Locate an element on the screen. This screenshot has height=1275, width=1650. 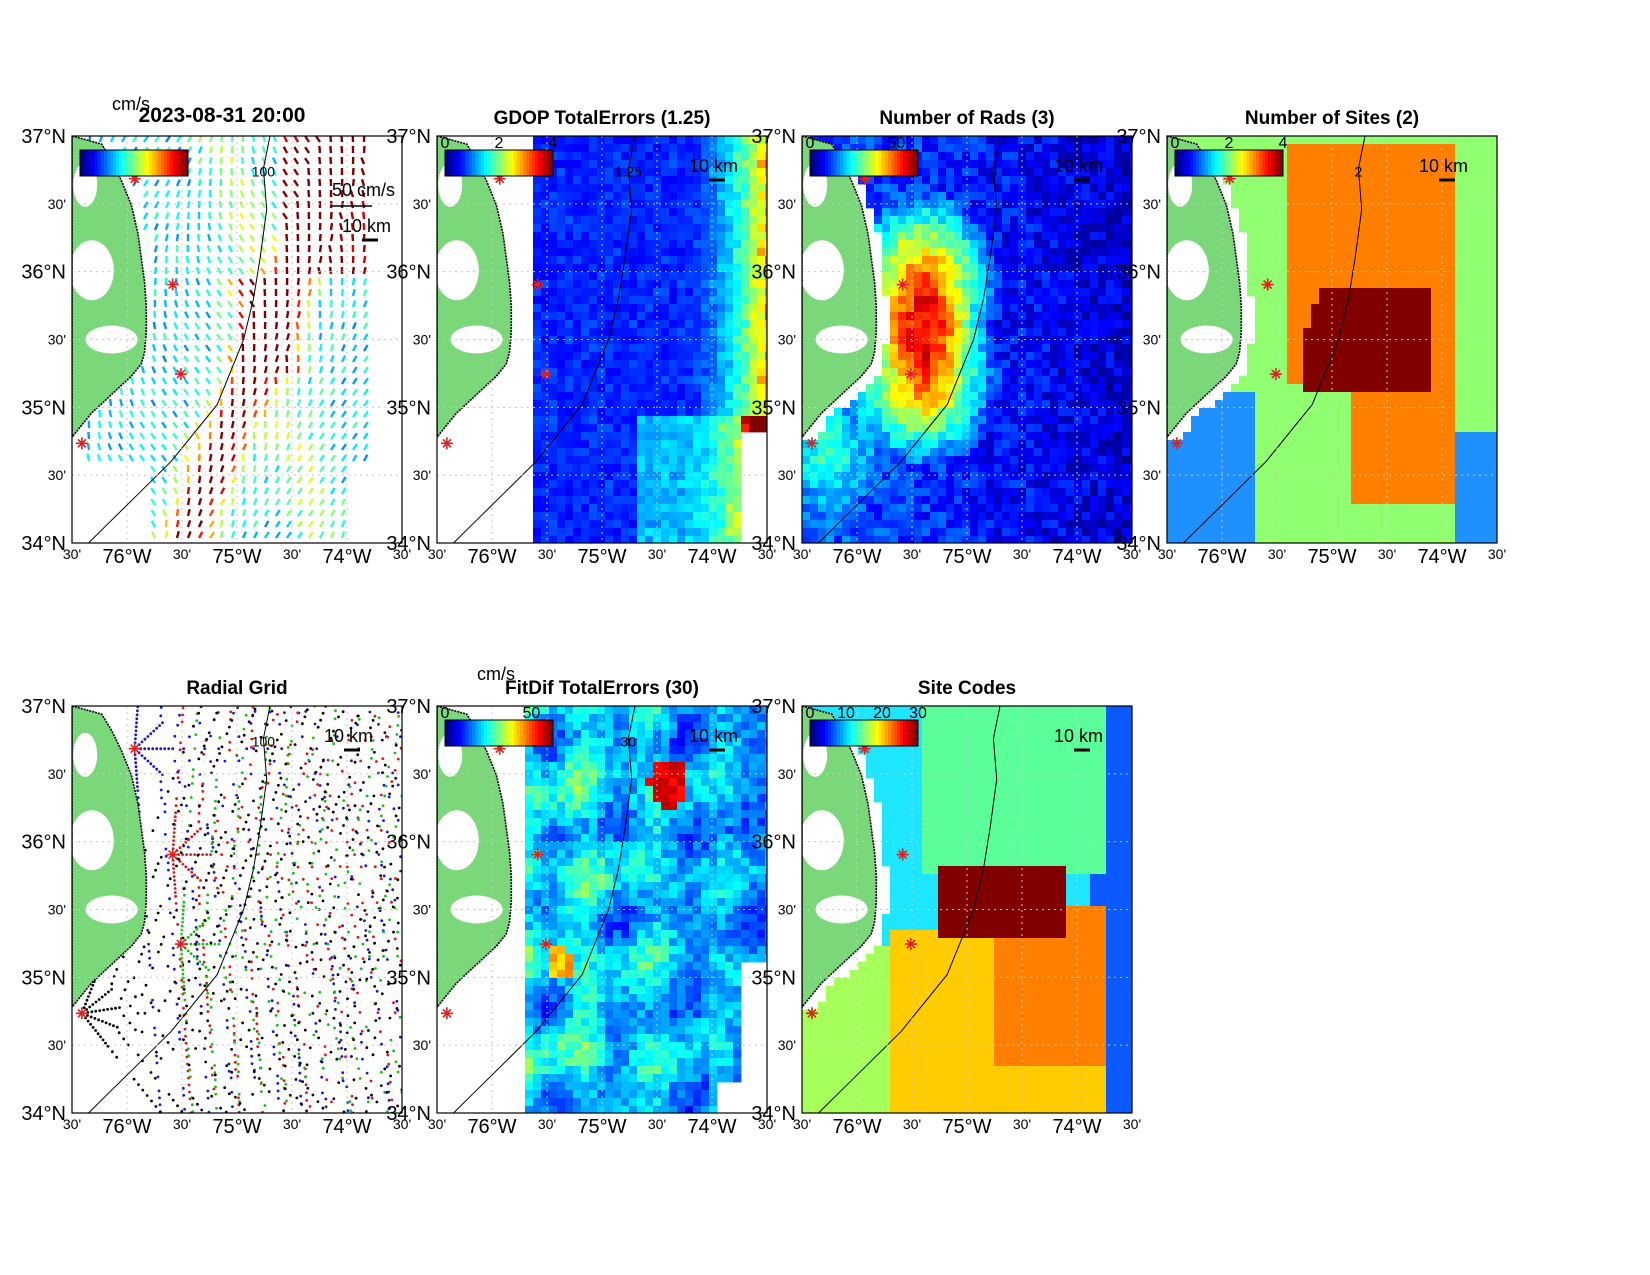
lon-tick-label: 30' is located at coordinates (767, 554).